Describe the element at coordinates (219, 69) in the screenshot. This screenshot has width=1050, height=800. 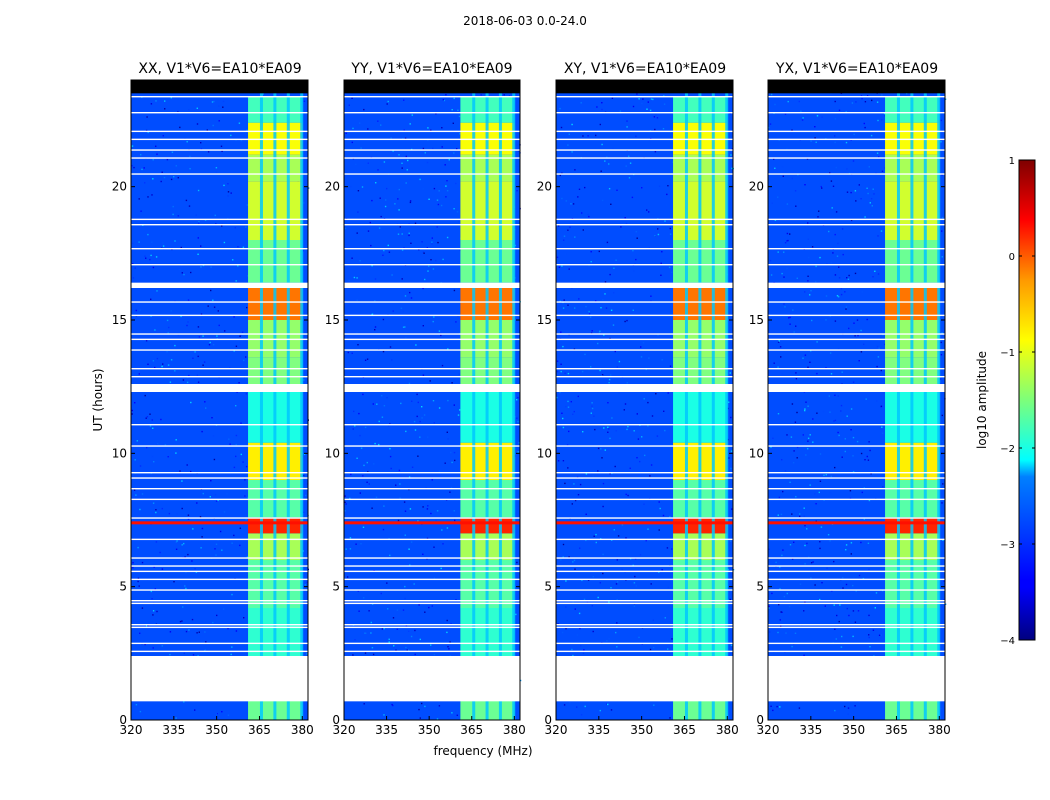
I see `panel-title: XX, V1*V6=EA10*EA09` at that location.